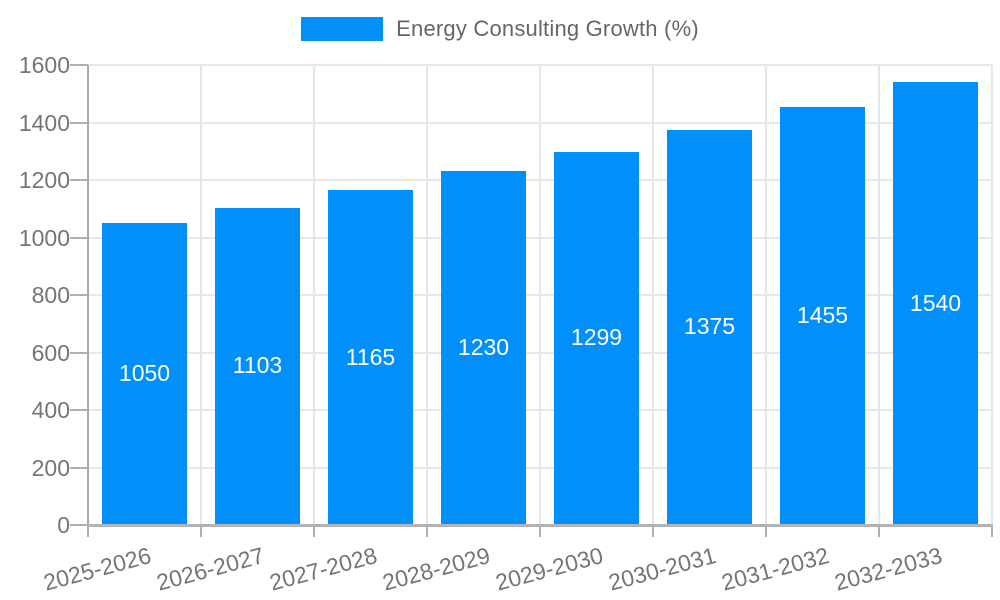  What do you see at coordinates (888, 569) in the screenshot?
I see `x-axis-category-label: 2032-2033` at bounding box center [888, 569].